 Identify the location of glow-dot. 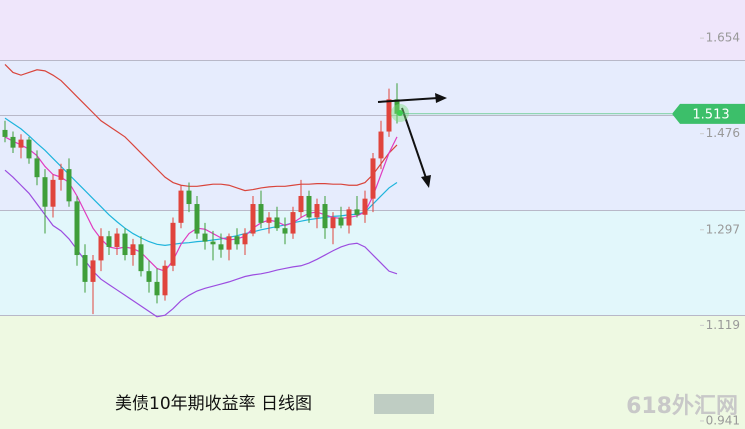
(400, 113).